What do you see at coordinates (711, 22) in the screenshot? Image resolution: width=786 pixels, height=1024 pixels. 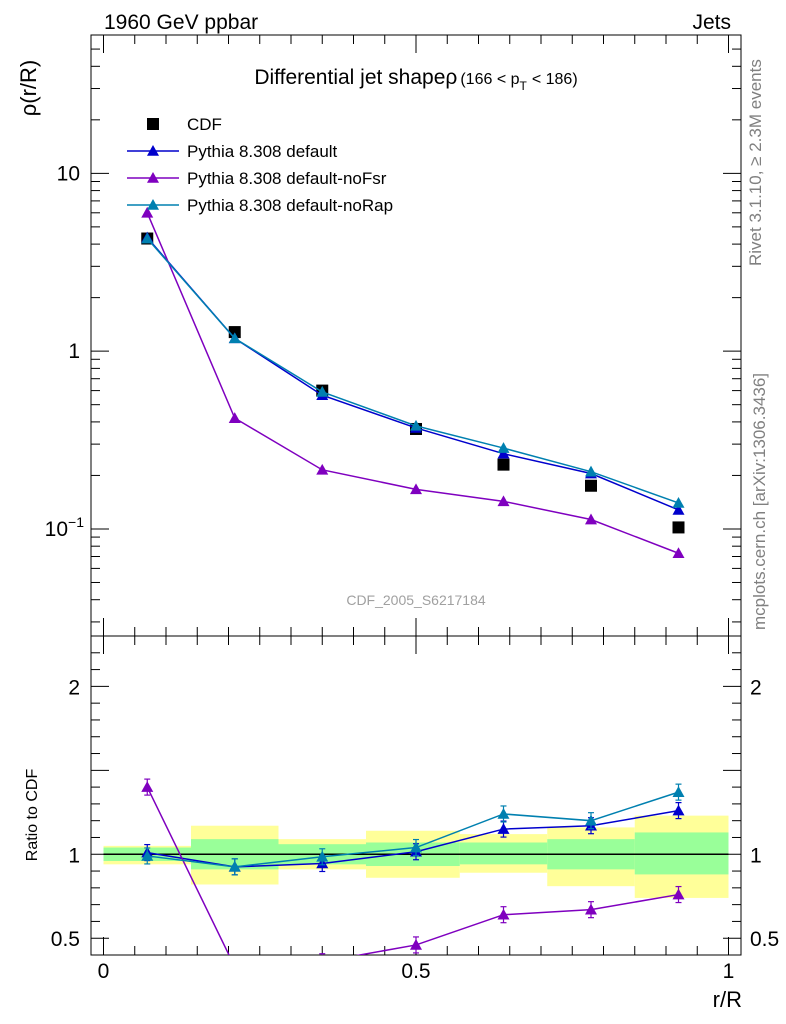 I see `category-label: Jets` at bounding box center [711, 22].